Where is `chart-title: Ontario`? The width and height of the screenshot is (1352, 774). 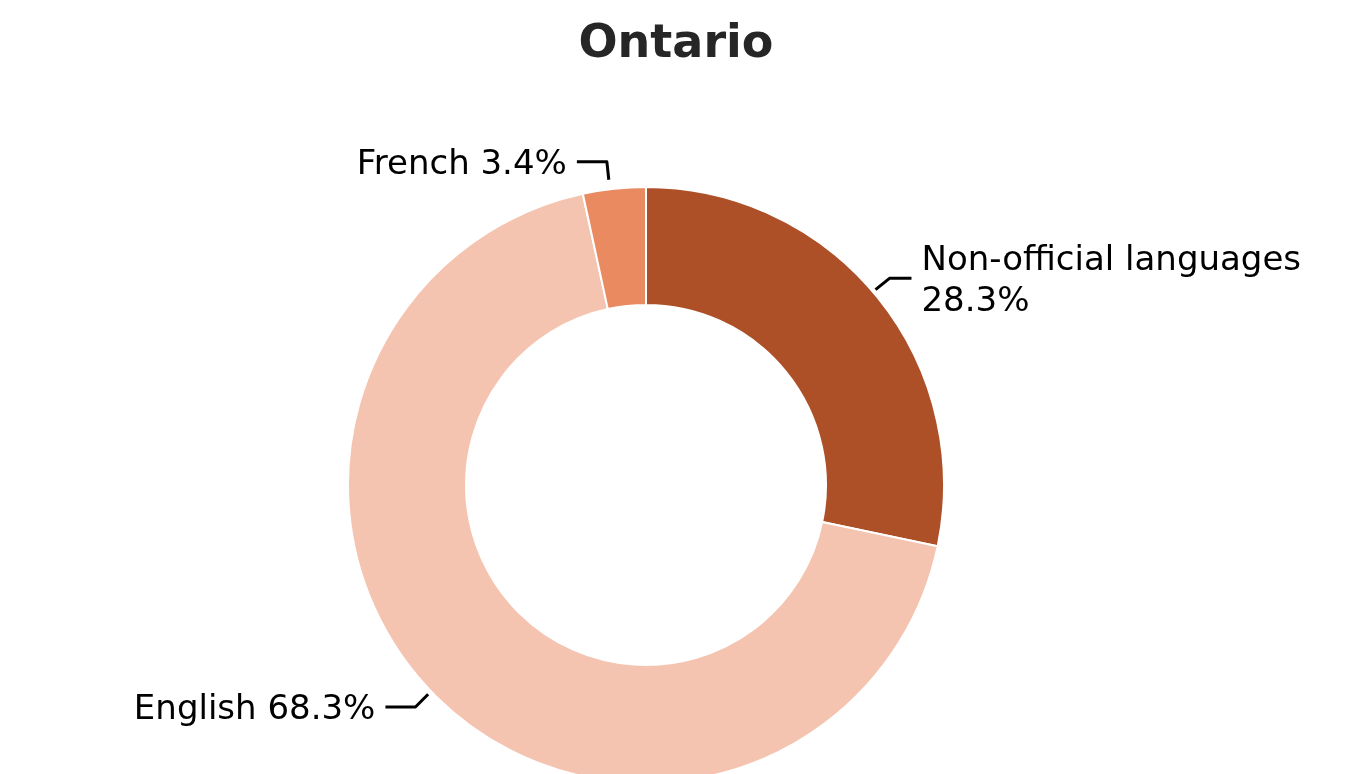 chart-title: Ontario is located at coordinates (676, 41).